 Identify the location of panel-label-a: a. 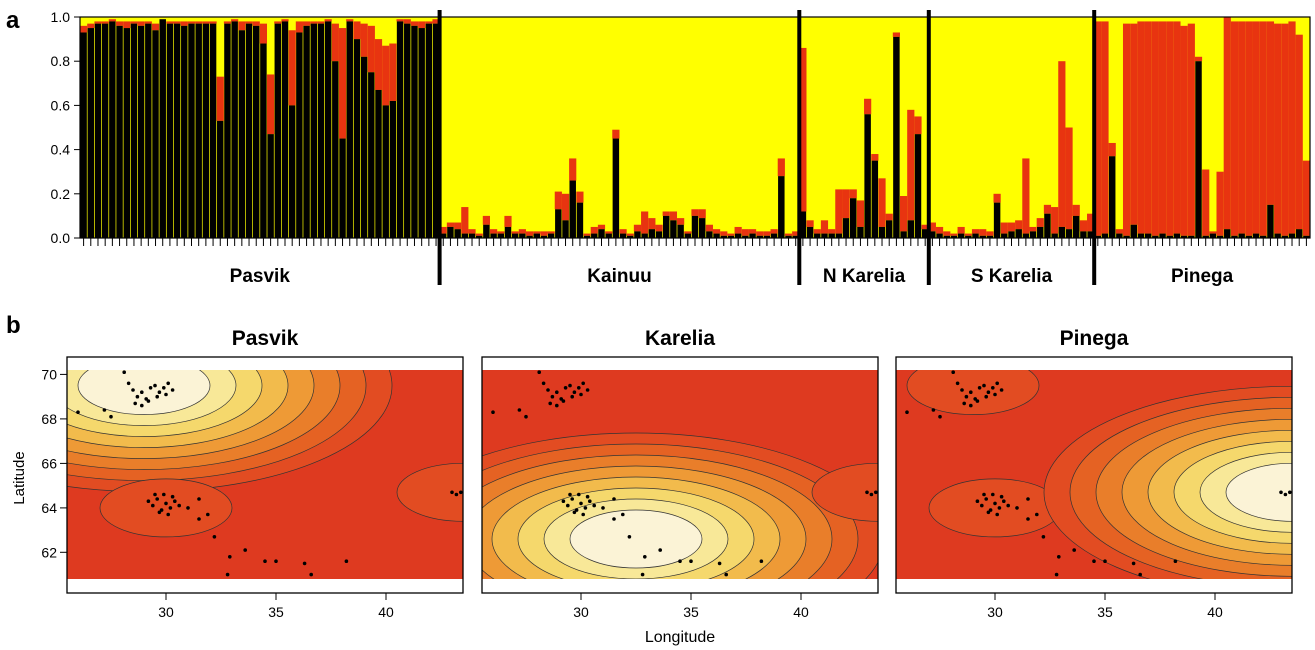
(13, 20).